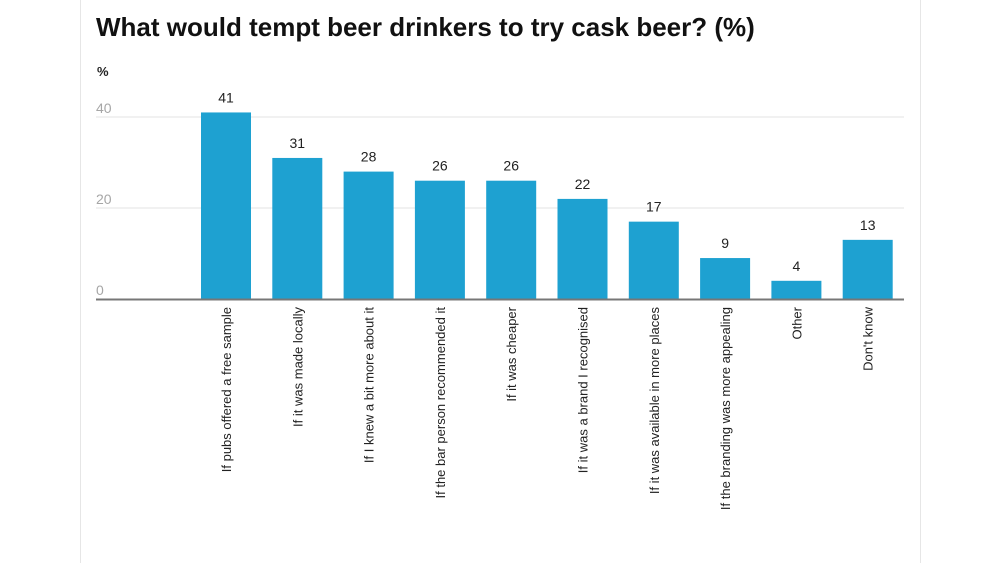  Describe the element at coordinates (298, 143) in the screenshot. I see `data-label-2: 31` at that location.